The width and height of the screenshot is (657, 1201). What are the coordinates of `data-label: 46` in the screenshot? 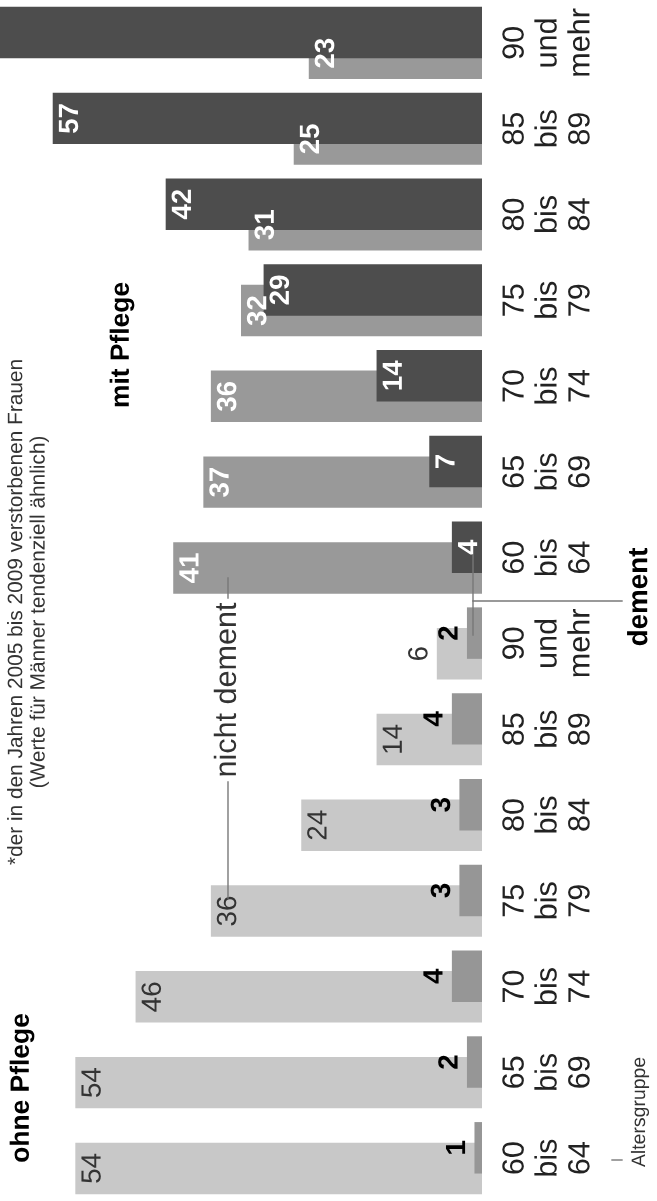 It's located at (151, 997).